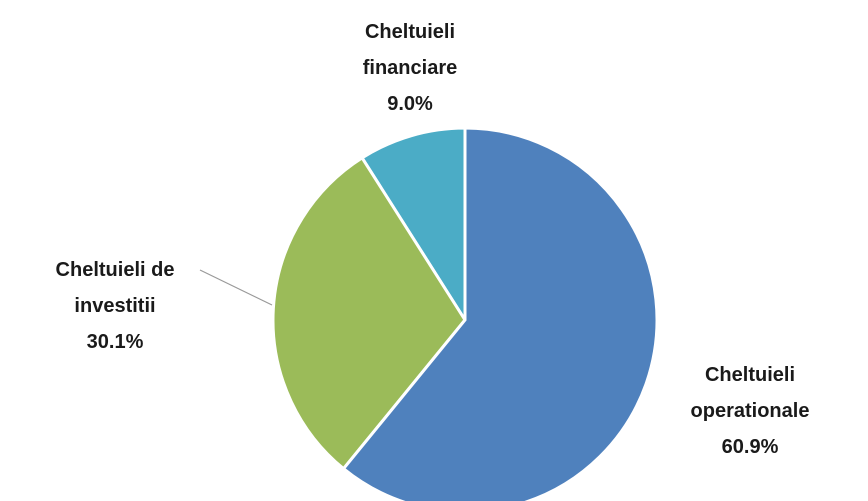 The image size is (868, 501). I want to click on percent-label: 60.9%, so click(750, 447).